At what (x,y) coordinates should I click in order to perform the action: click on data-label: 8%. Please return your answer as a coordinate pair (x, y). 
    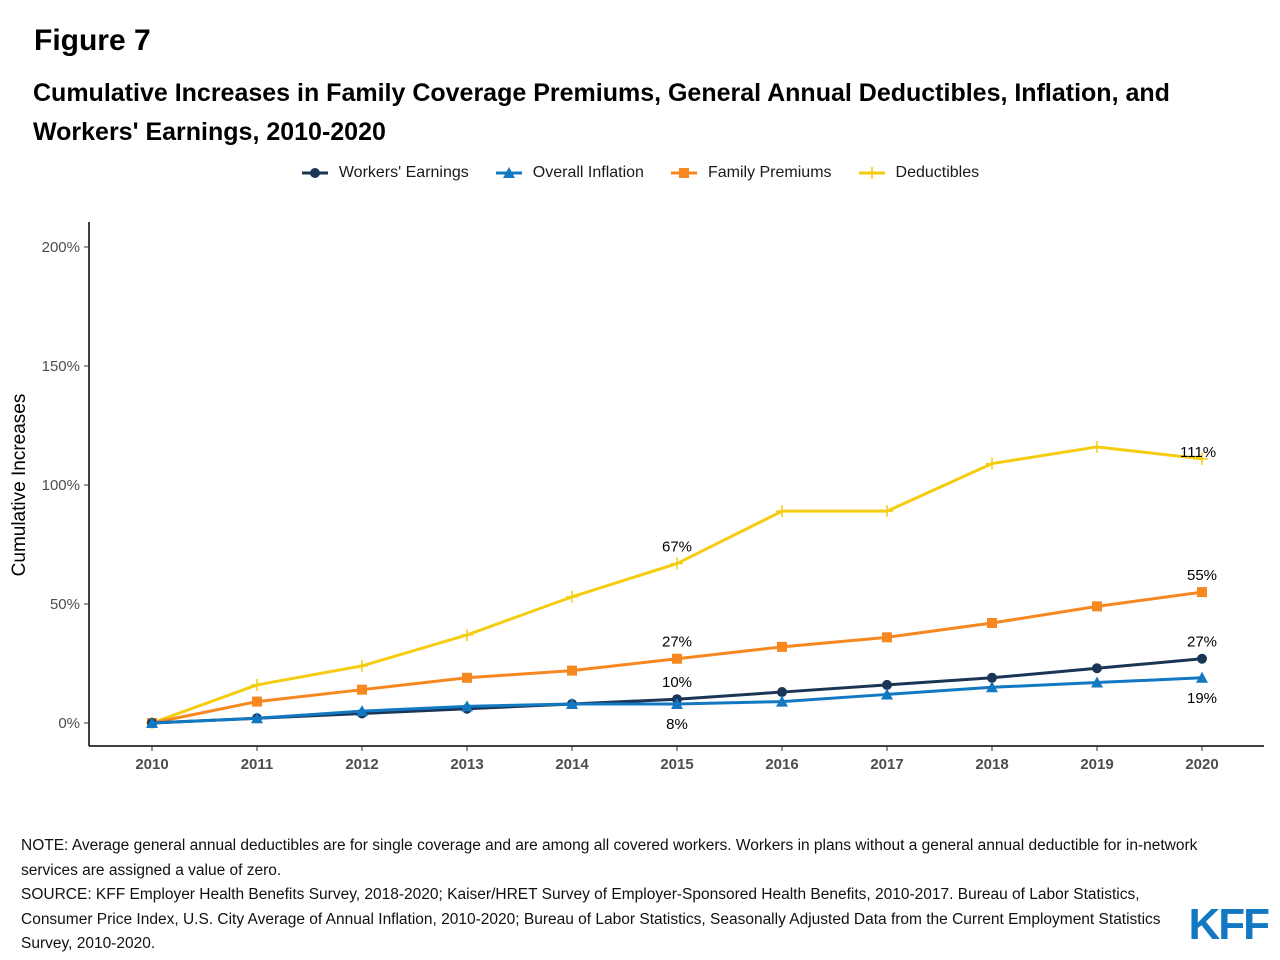
    Looking at the image, I should click on (677, 724).